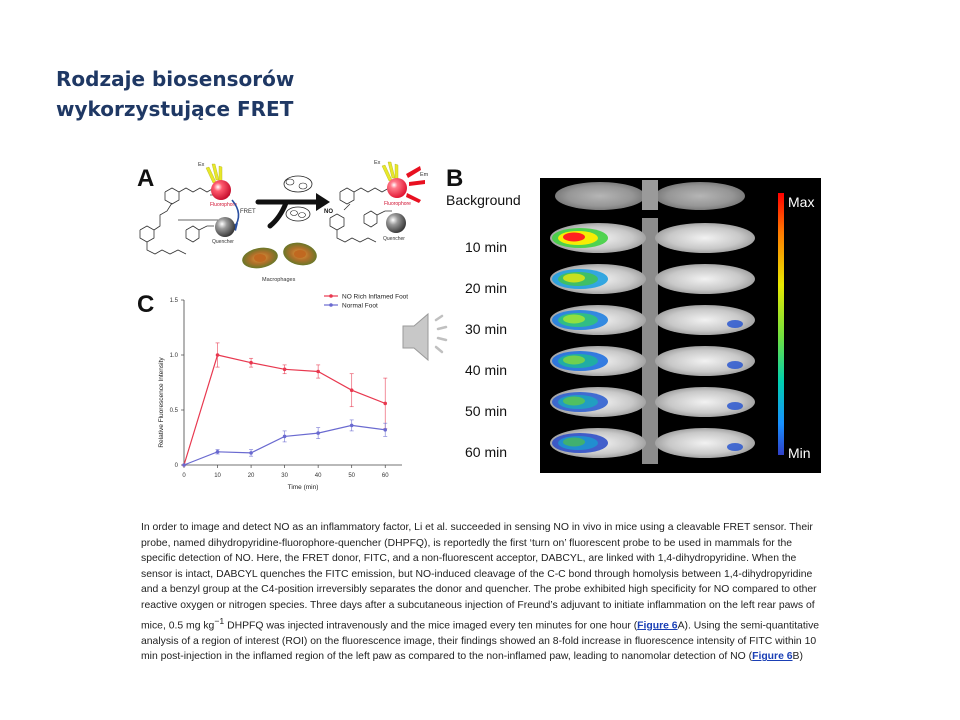  I want to click on x-axis-label: Time (min), so click(303, 487).